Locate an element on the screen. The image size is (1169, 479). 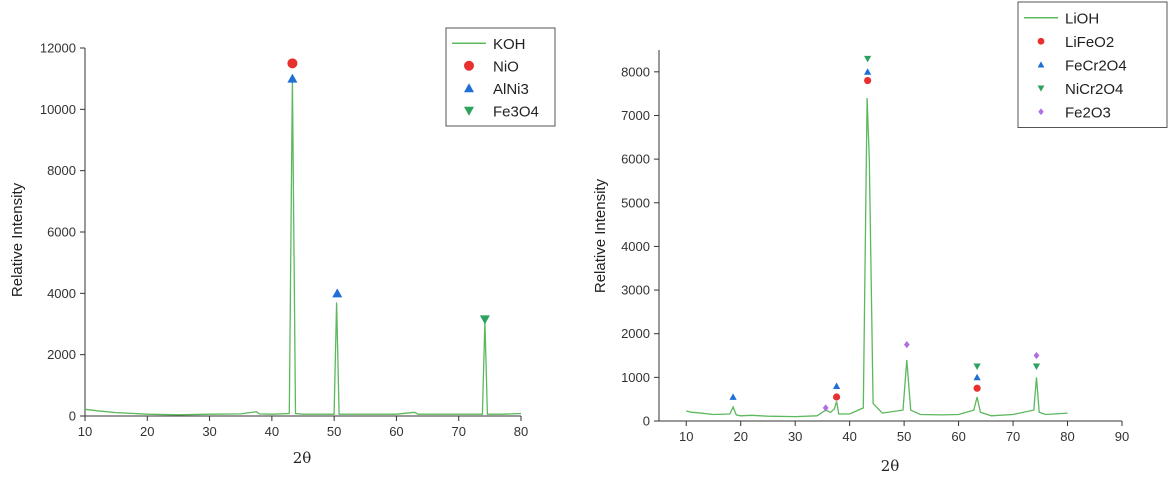
legend-label-fe2o3: Fe2O3 is located at coordinates (1088, 112).